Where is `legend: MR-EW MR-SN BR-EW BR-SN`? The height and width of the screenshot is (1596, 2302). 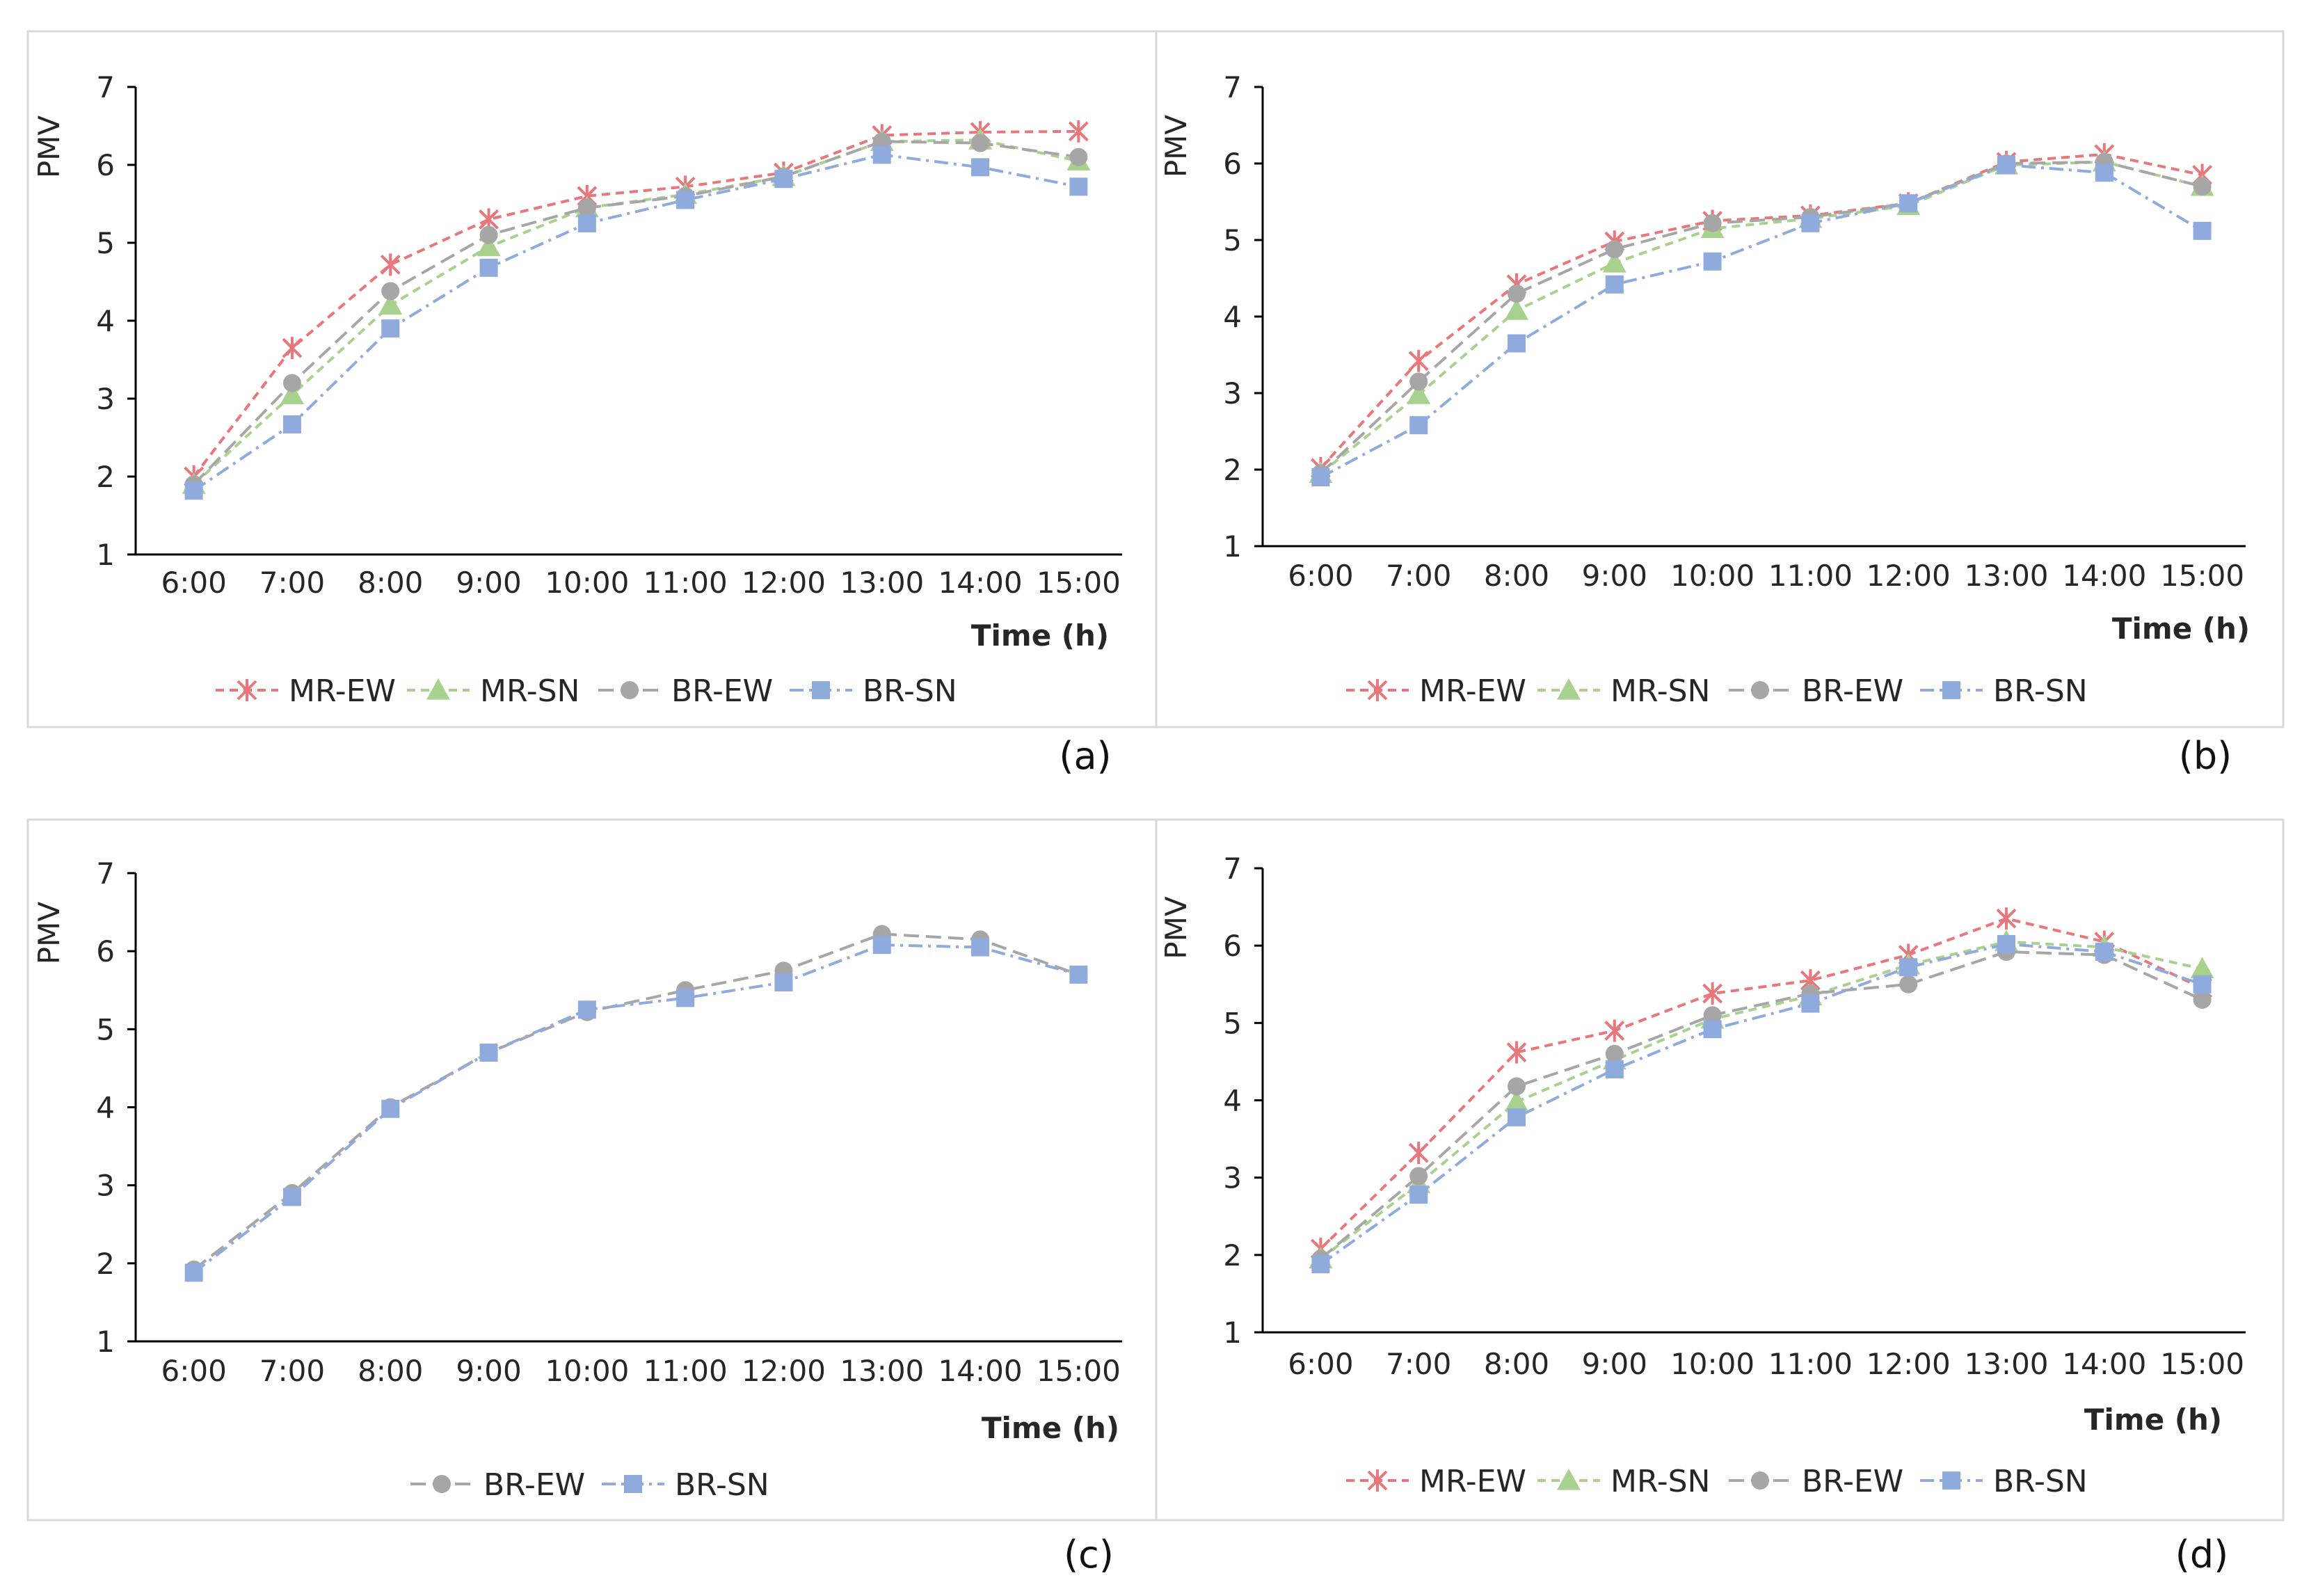 legend: MR-EW MR-SN BR-EW BR-SN is located at coordinates (586, 691).